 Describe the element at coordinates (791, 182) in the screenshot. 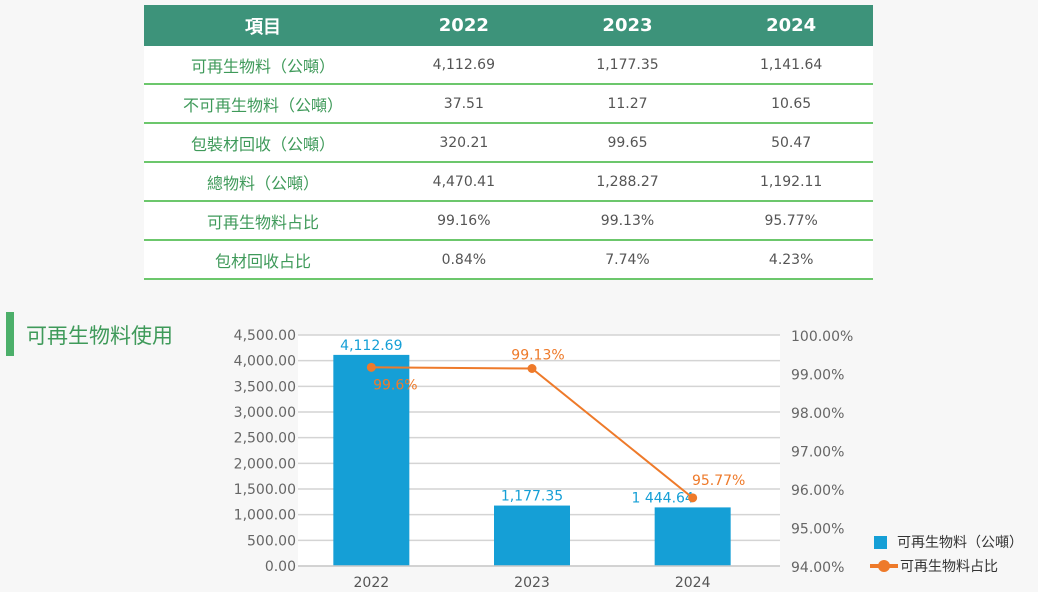

I see `cell-value: 1,192.11` at that location.